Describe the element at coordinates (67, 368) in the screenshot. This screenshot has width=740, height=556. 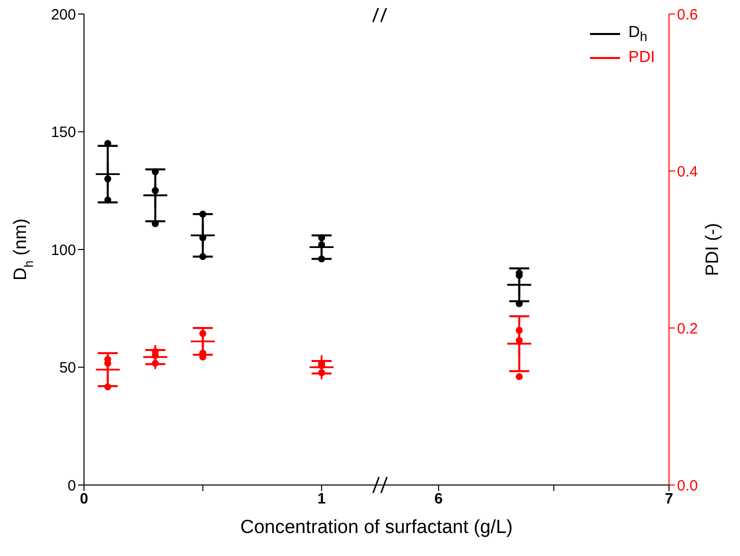
I see `y-tick-label: 50` at that location.